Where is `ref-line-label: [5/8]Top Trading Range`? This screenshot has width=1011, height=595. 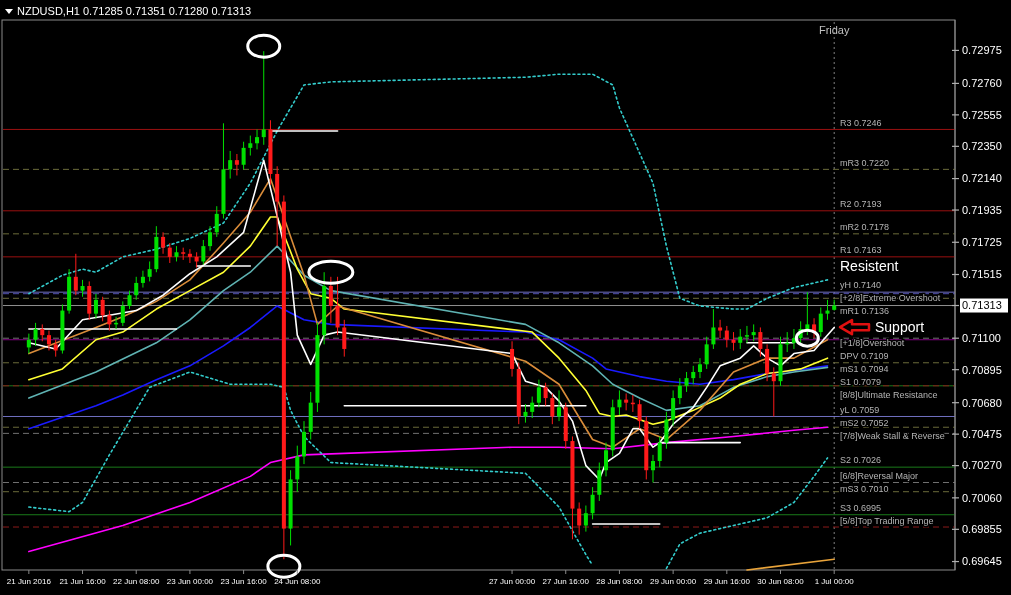 ref-line-label: [5/8]Top Trading Range is located at coordinates (887, 520).